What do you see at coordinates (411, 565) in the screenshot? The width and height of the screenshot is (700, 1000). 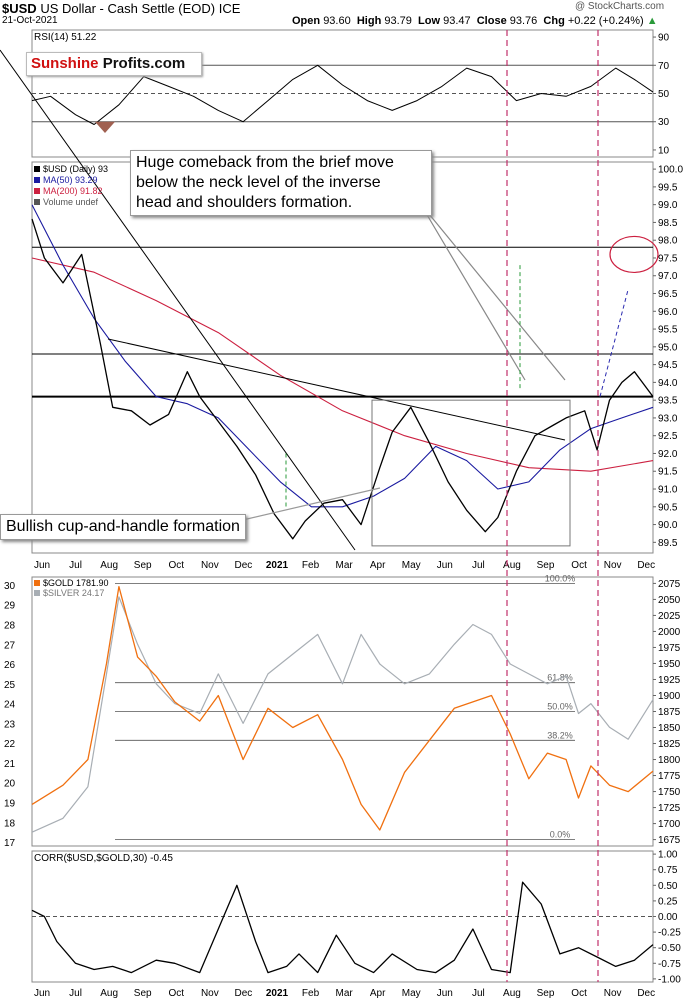 I see `usd-x-label-11: May` at bounding box center [411, 565].